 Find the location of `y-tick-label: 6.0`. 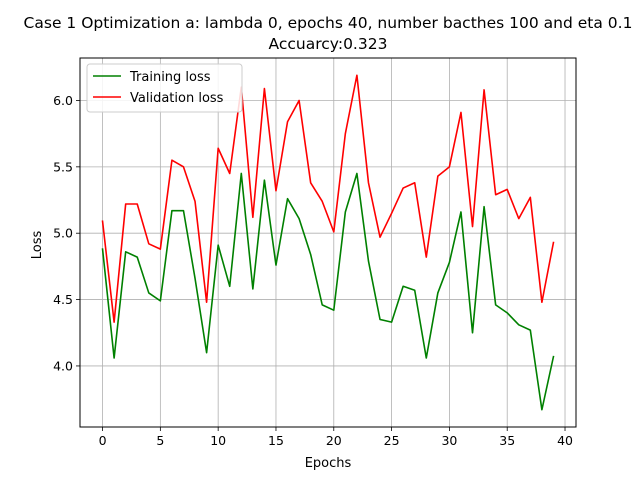

y-tick-label: 6.0 is located at coordinates (63, 100).